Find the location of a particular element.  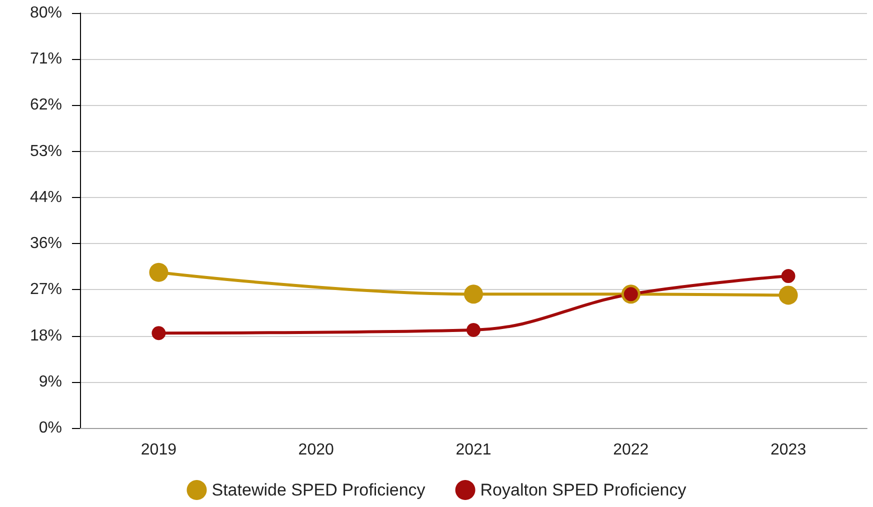

x-tick-label: 2021 is located at coordinates (474, 450).